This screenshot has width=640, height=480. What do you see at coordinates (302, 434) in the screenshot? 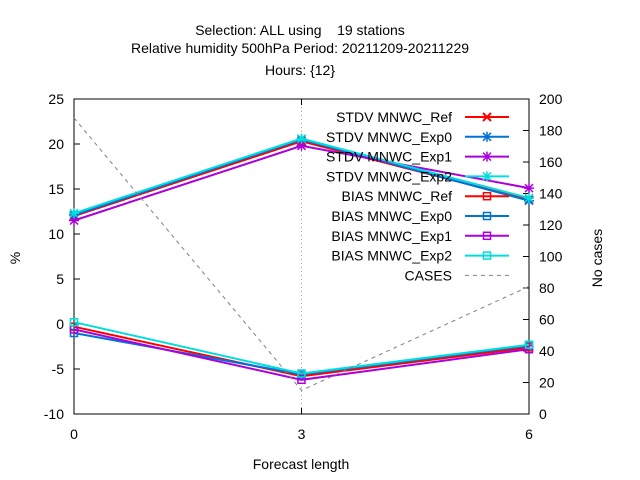
I see `x-tick-label: 3` at bounding box center [302, 434].